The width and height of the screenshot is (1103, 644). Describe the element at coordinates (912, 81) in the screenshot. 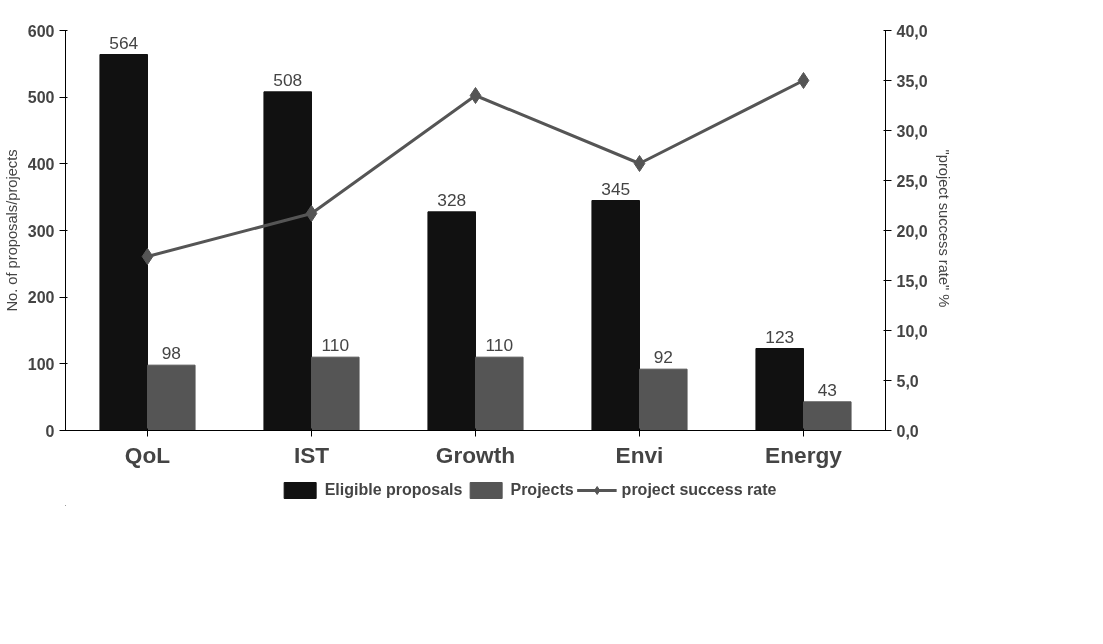

I see `y2-tick-label: 35,0` at that location.